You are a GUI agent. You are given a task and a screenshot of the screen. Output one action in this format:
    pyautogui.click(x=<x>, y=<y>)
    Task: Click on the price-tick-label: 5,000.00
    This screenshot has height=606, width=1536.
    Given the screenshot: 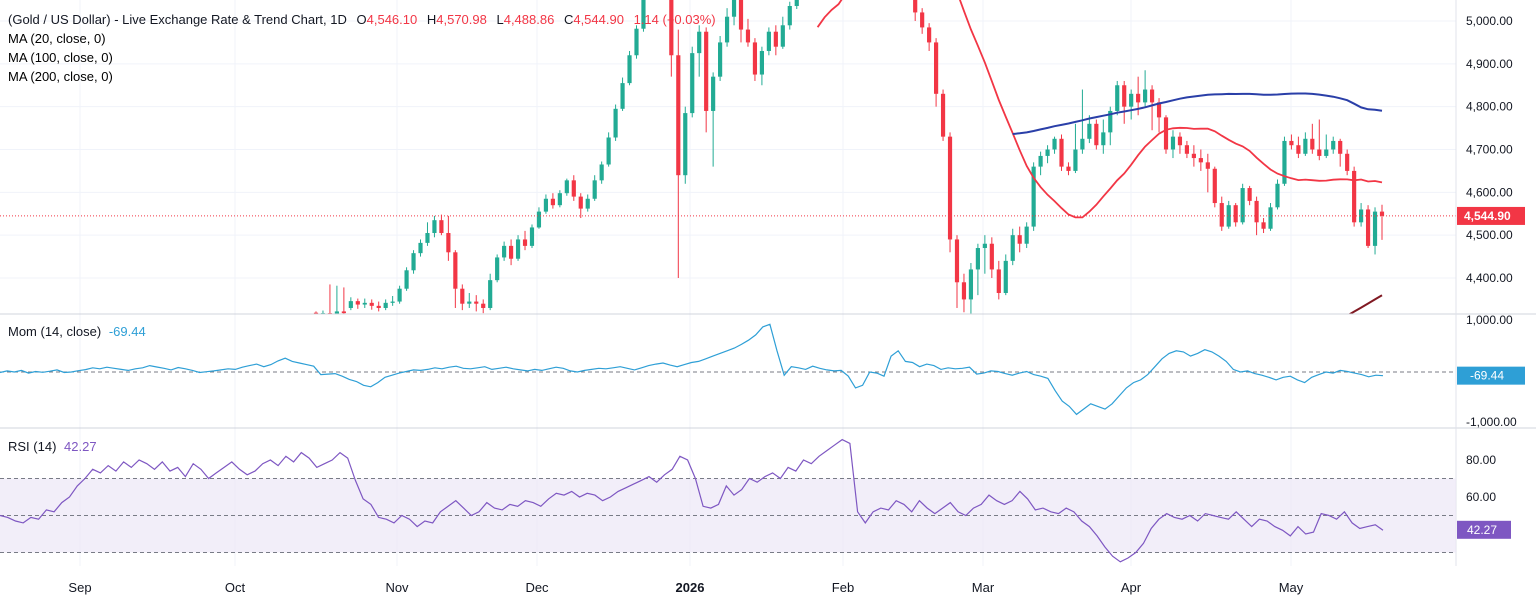 What is the action you would take?
    pyautogui.click(x=1489, y=21)
    